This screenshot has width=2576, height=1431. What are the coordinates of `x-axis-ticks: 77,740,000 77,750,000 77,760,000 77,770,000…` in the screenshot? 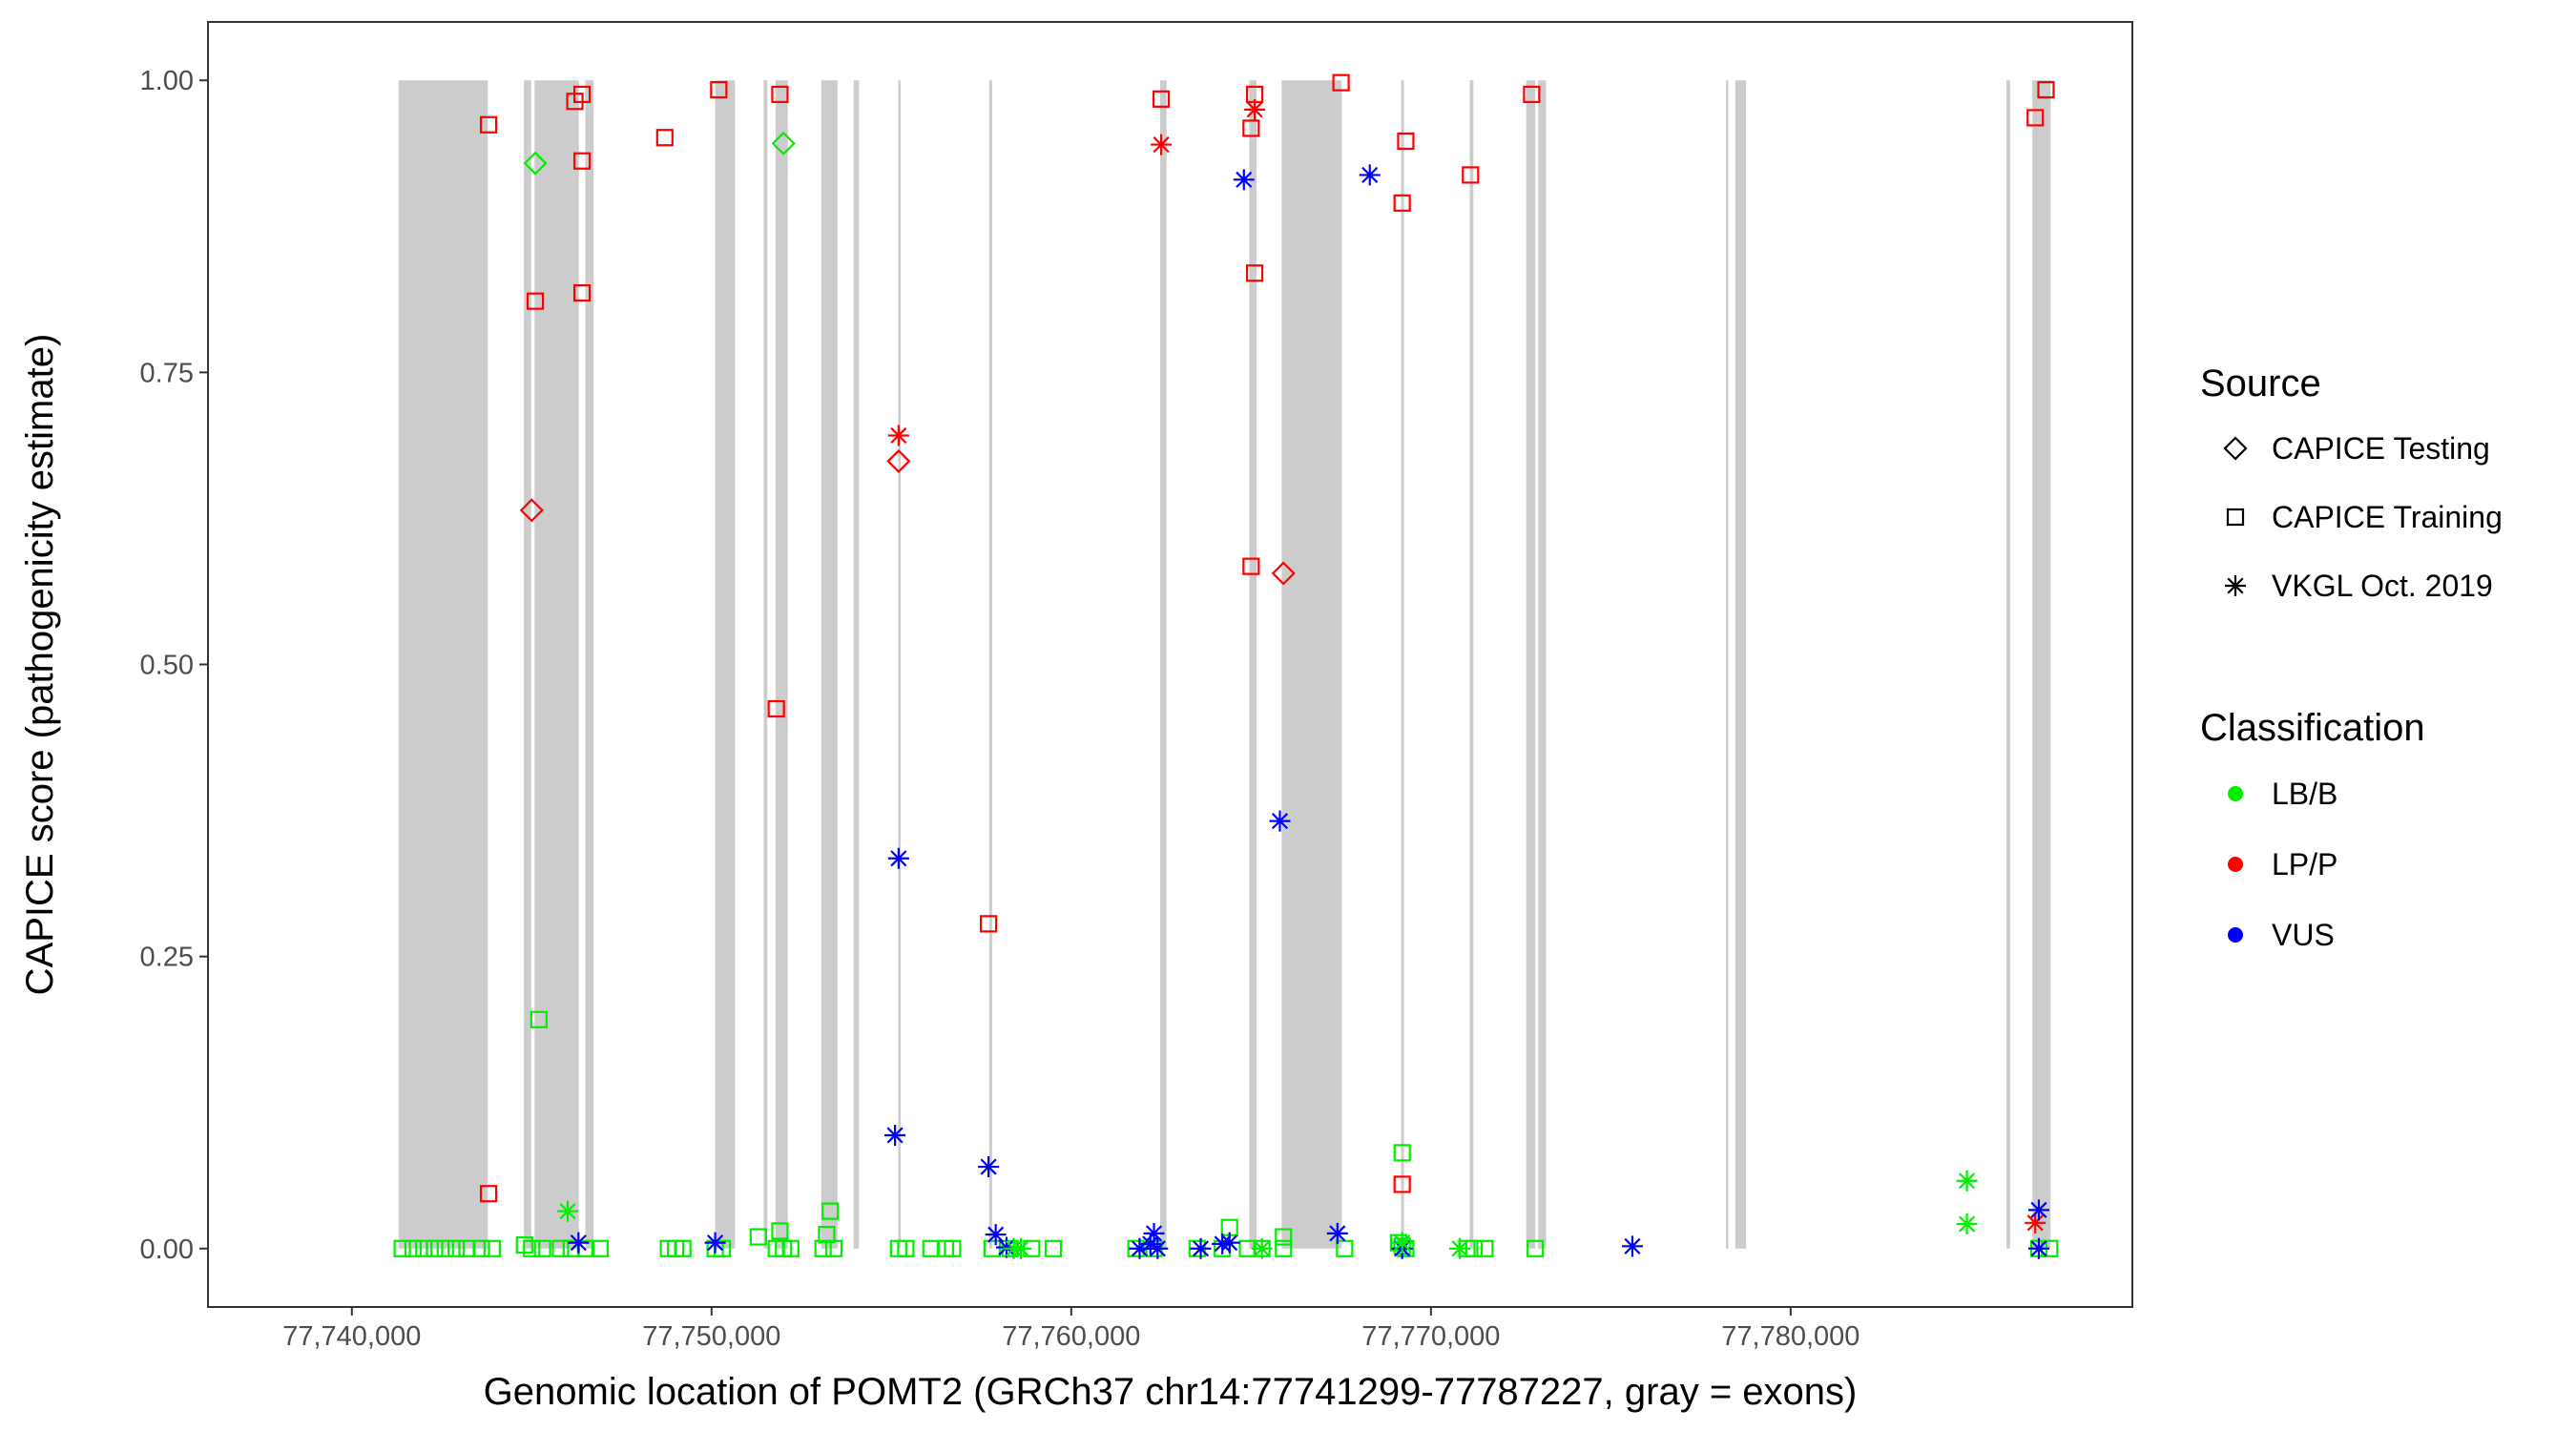 It's located at (1070, 1329).